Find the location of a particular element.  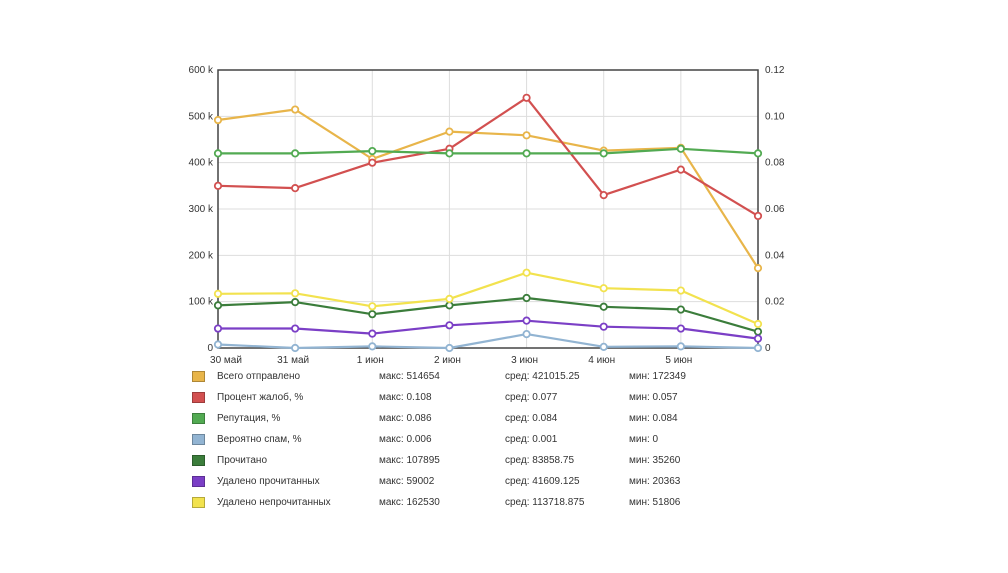

x-tick-label: 5 июн is located at coordinates (678, 360).